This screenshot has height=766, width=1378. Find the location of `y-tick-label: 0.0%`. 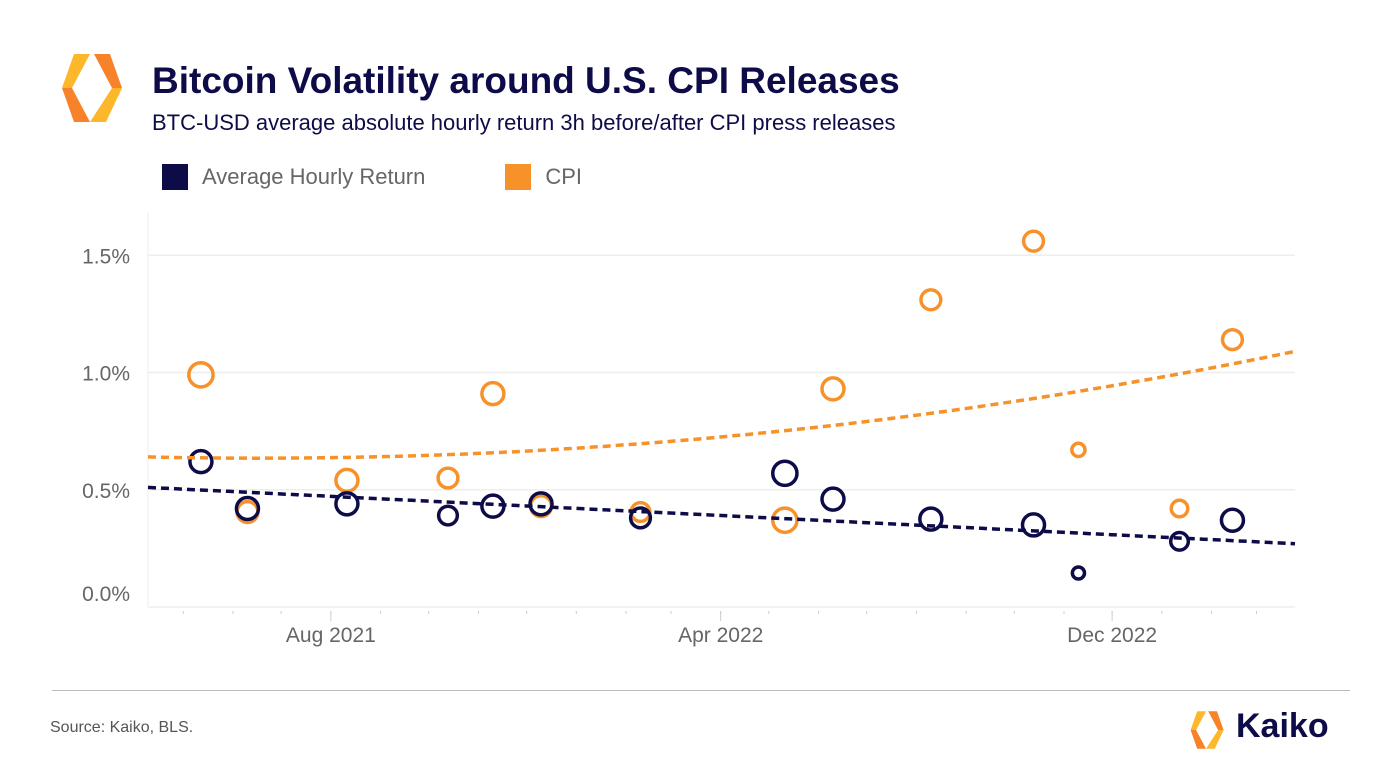

y-tick-label: 0.0% is located at coordinates (106, 594).